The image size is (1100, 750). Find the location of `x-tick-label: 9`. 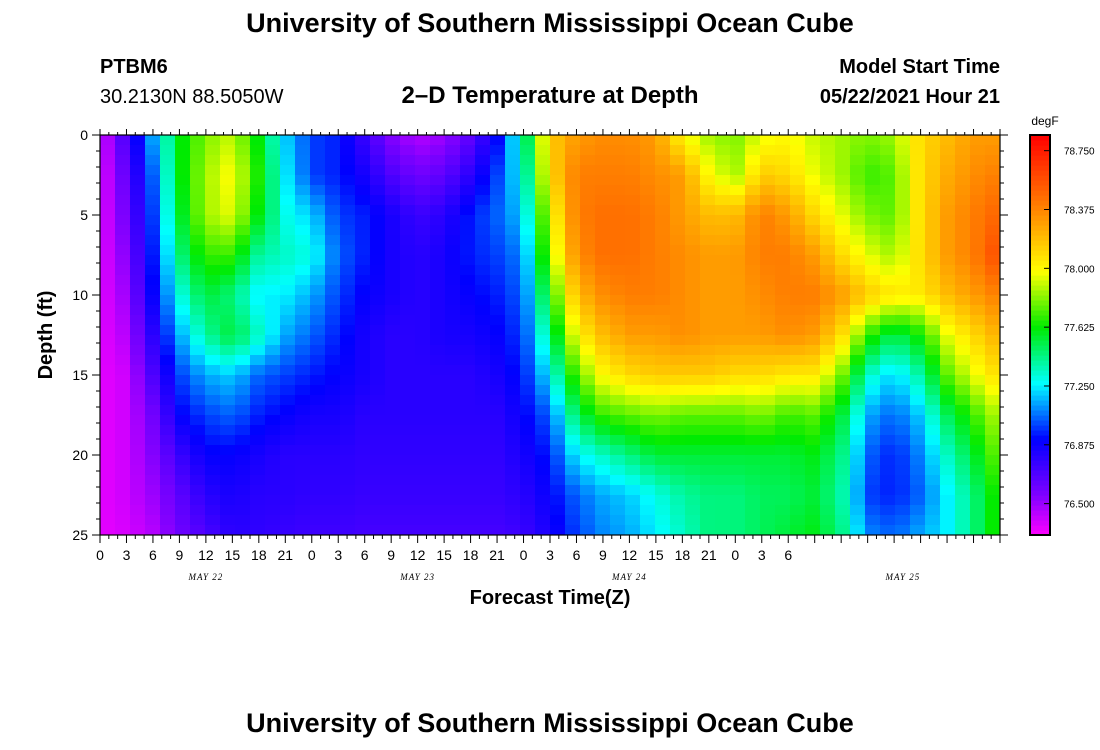

x-tick-label: 9 is located at coordinates (391, 555).